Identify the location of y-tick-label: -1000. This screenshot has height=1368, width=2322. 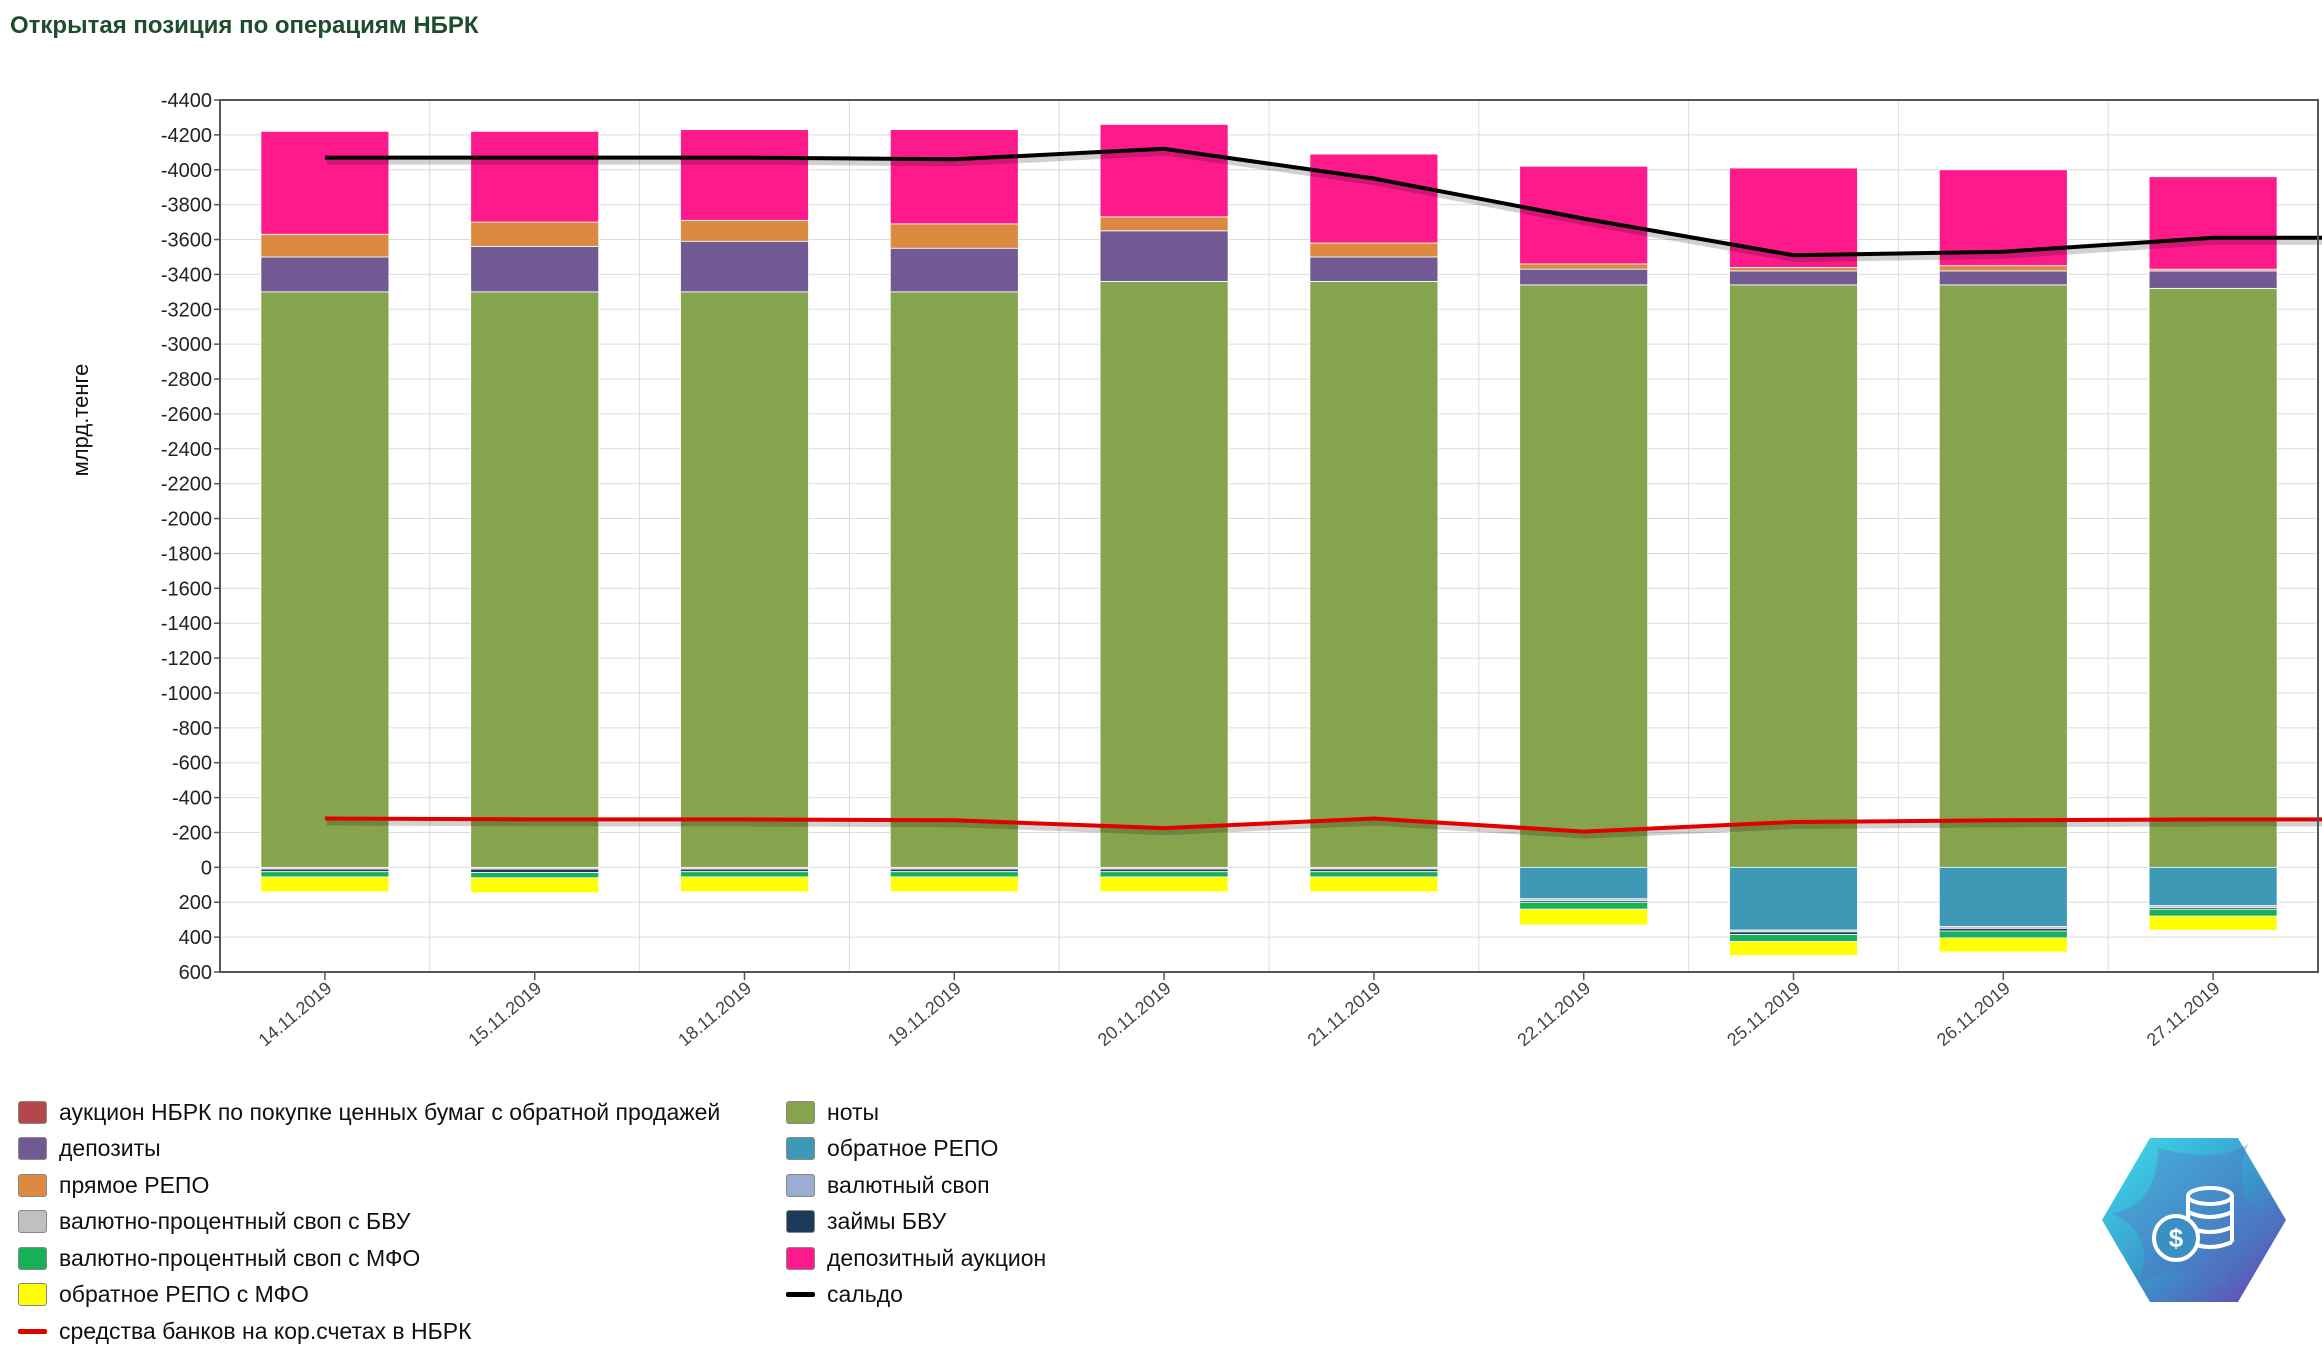
(186, 694).